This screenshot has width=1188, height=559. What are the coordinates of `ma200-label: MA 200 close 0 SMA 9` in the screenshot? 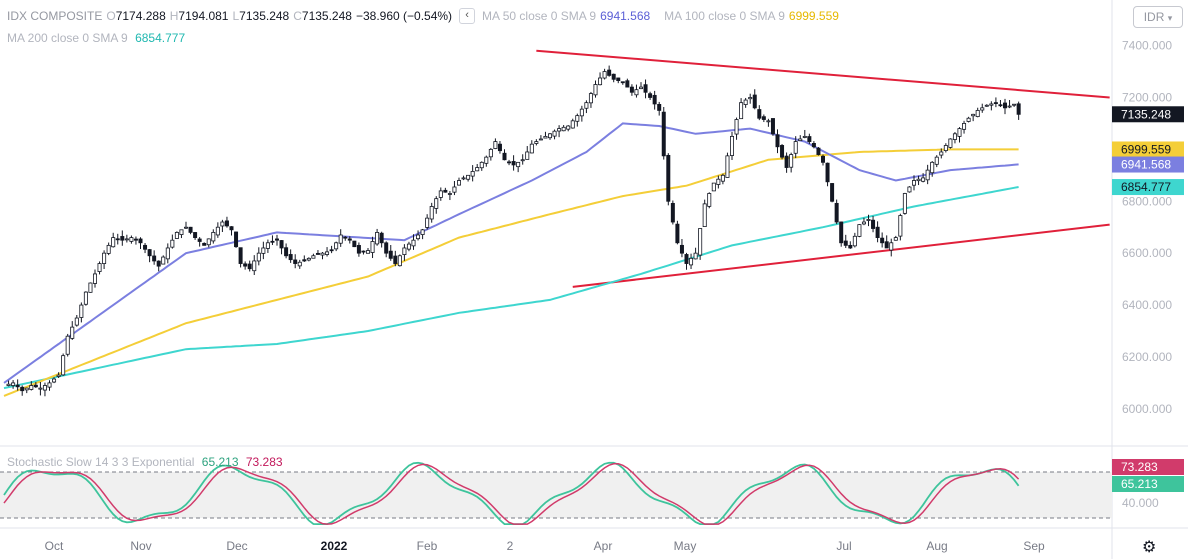 It's located at (67, 38).